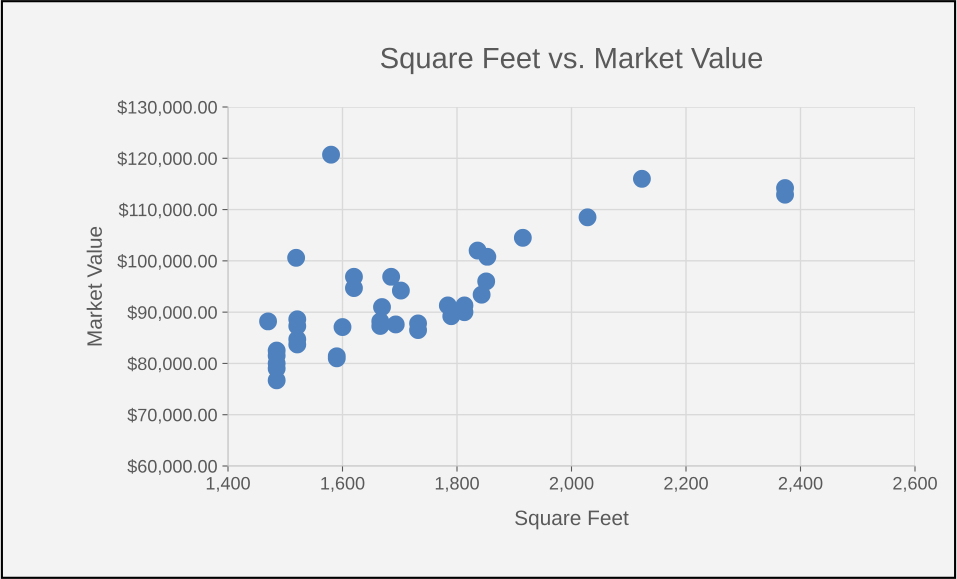 The width and height of the screenshot is (957, 579). I want to click on y-tick-label: $110,000.00, so click(167, 210).